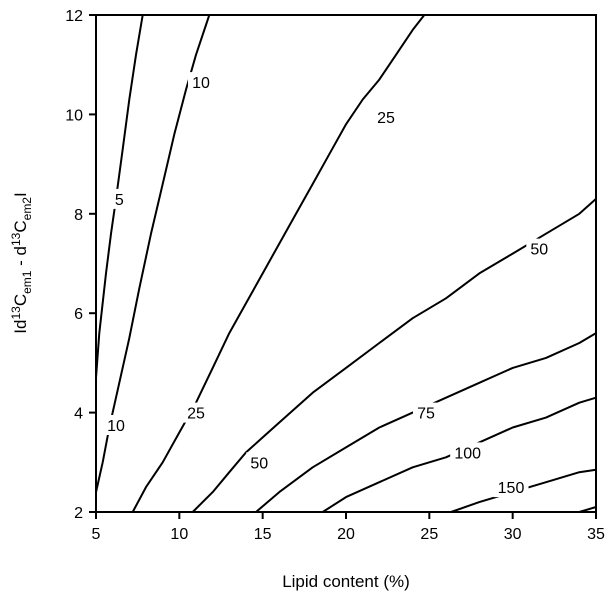 The width and height of the screenshot is (608, 600). I want to click on contour-label-25-1: 25, so click(386, 118).